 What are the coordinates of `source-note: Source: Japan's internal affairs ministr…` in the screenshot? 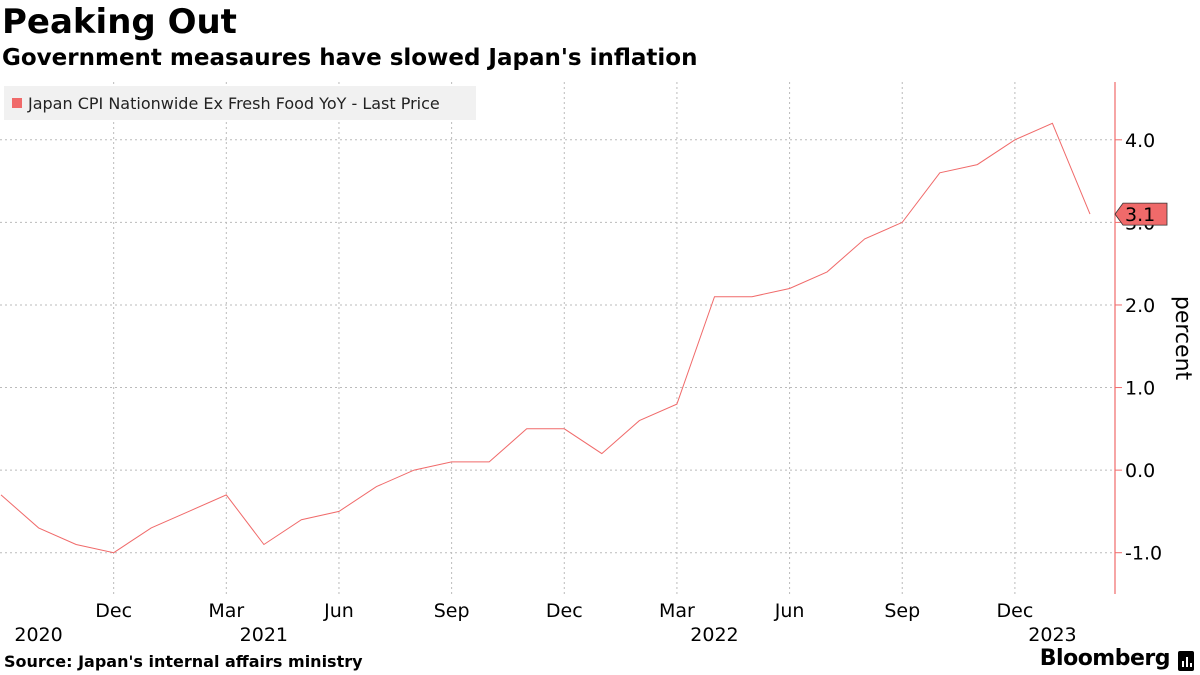 It's located at (183, 661).